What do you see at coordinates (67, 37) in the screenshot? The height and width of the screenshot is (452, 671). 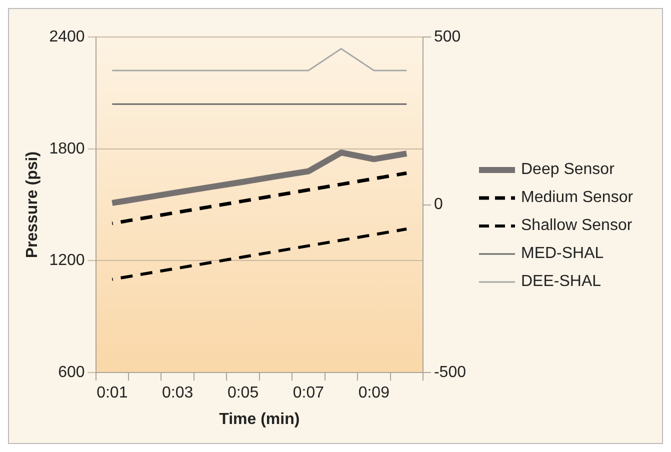 I see `y-tick-label: 2400` at bounding box center [67, 37].